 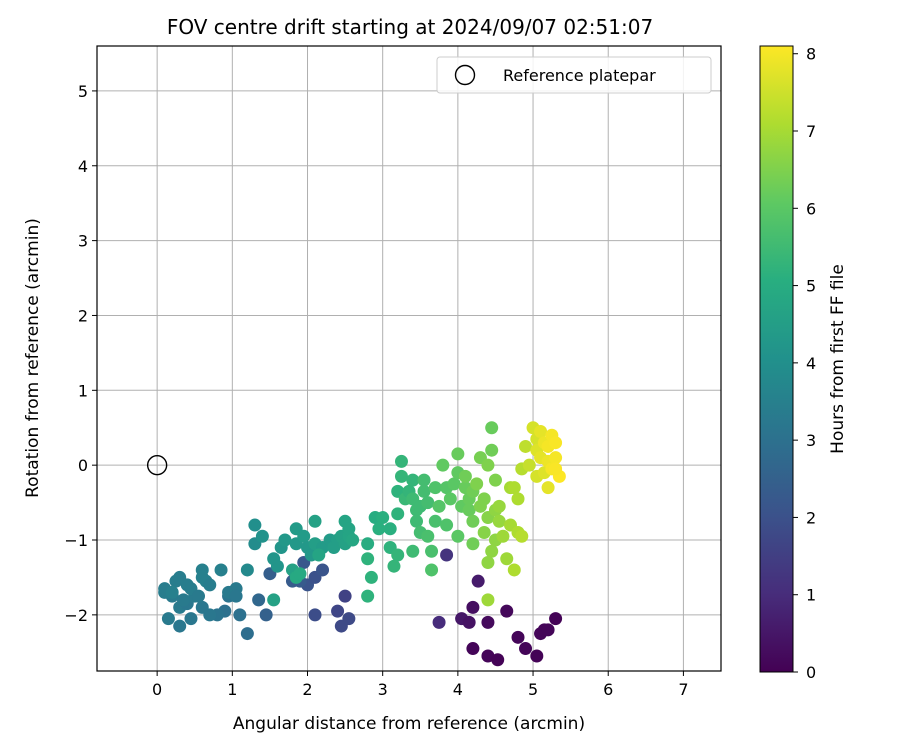 I want to click on data-points, so click(x=362, y=544).